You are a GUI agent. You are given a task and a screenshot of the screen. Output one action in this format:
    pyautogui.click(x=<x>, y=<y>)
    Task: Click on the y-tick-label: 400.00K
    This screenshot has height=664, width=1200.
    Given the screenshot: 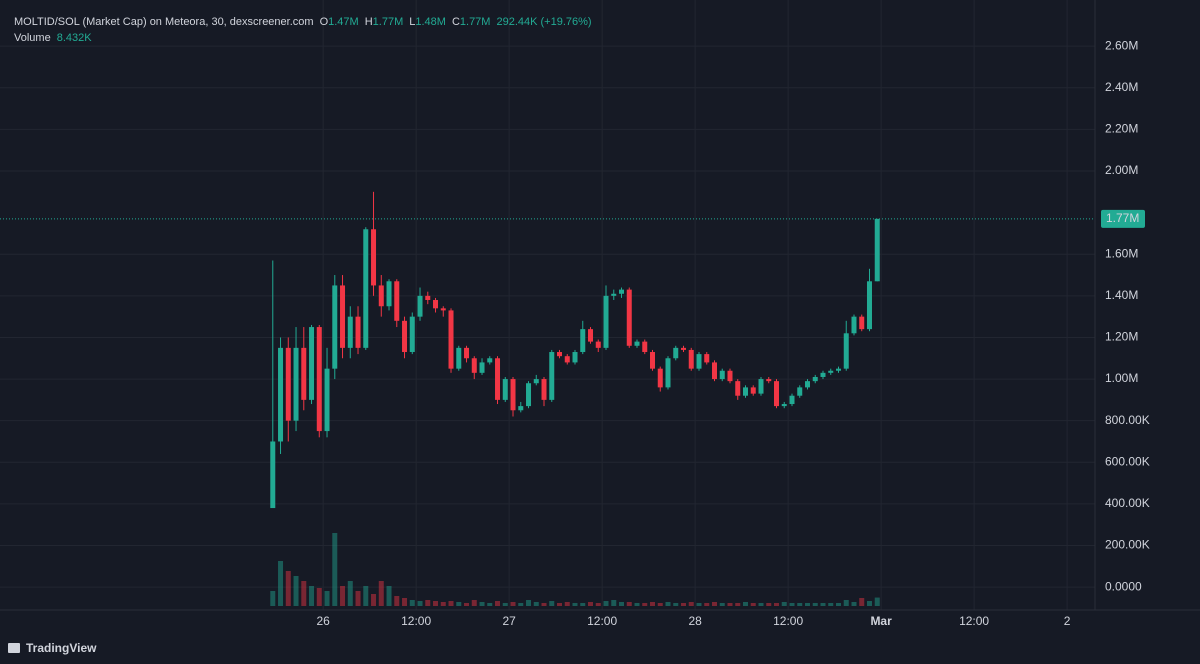 What is the action you would take?
    pyautogui.click(x=1127, y=503)
    